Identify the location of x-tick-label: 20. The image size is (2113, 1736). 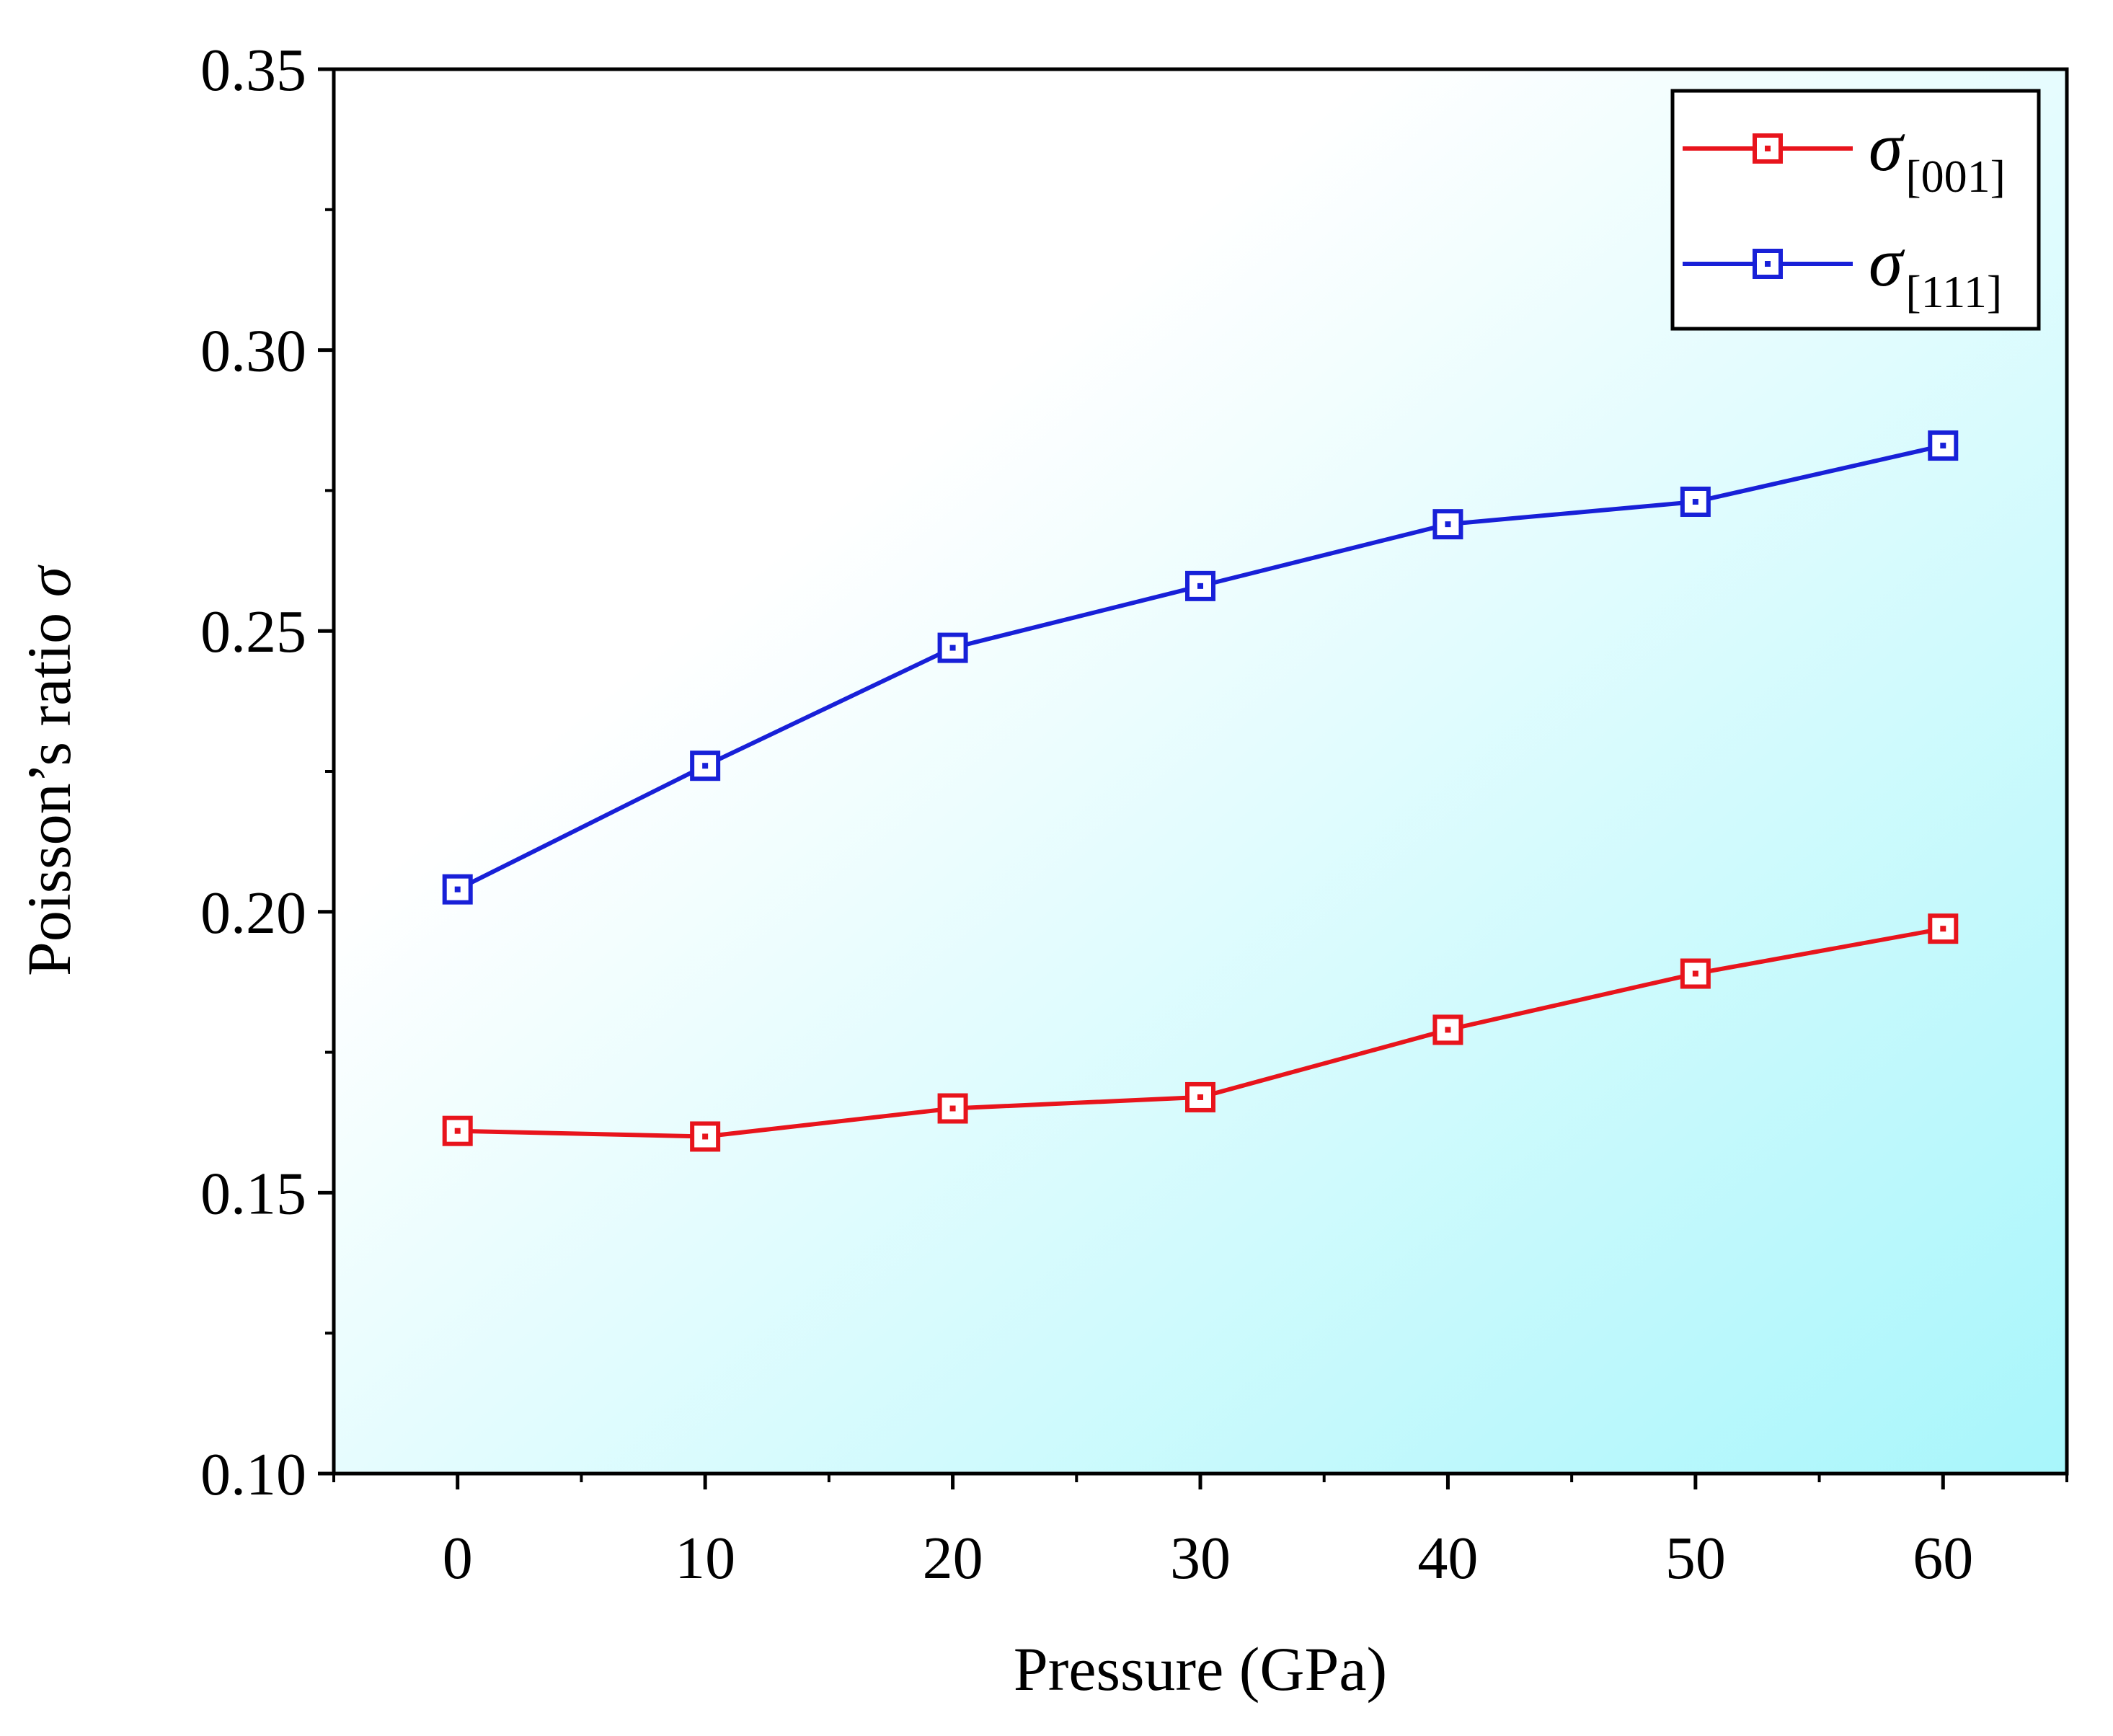
(953, 1558).